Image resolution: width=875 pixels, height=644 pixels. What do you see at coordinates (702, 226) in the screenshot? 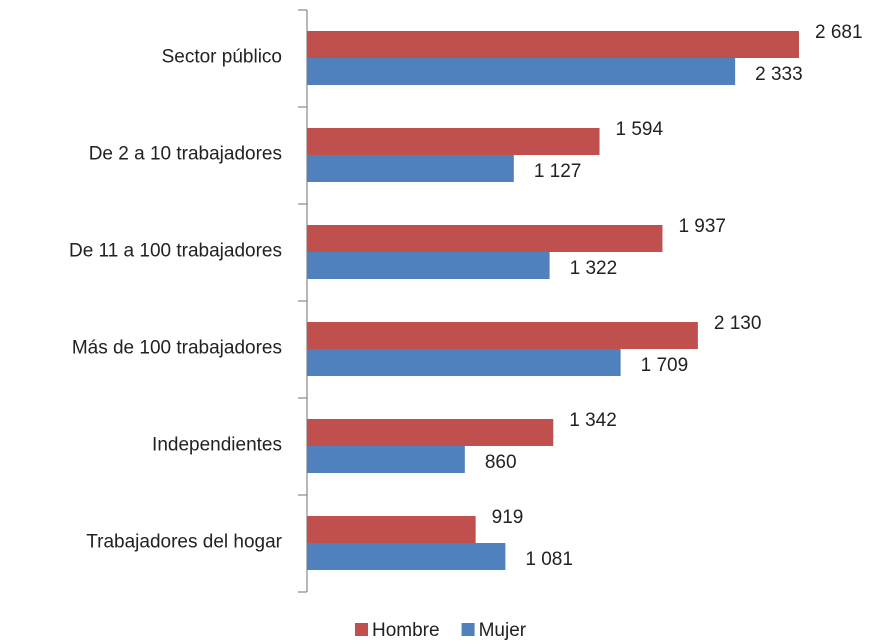
I see `value-label: 1 937` at bounding box center [702, 226].